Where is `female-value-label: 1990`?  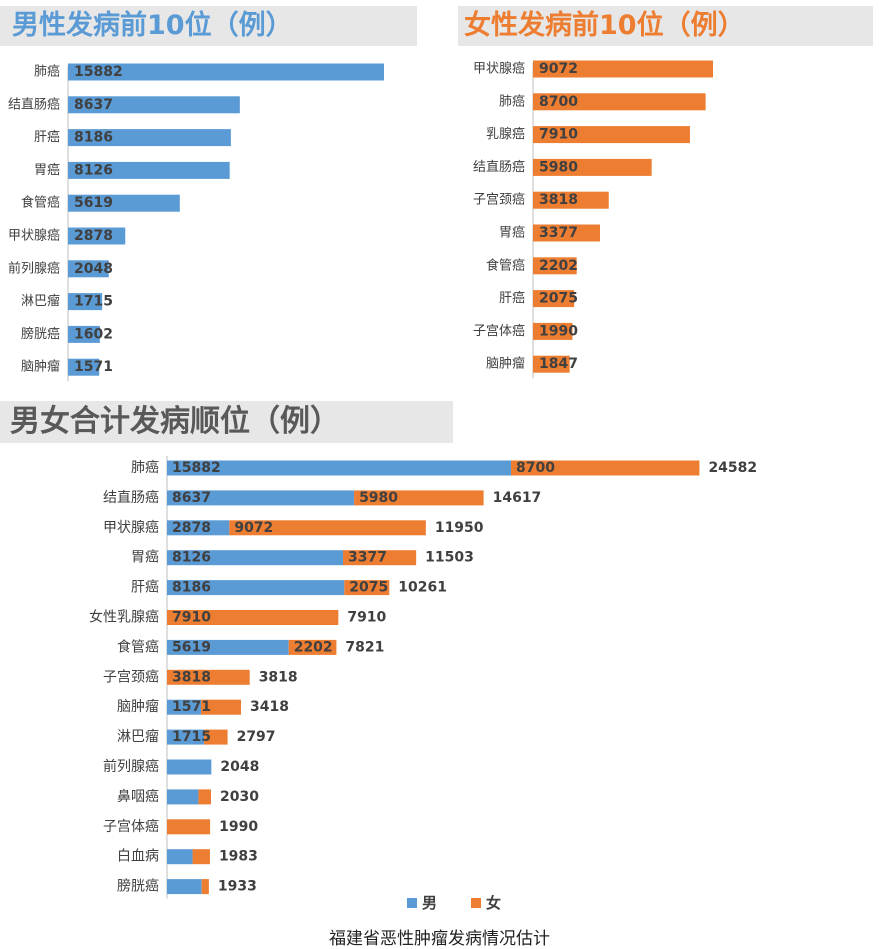
female-value-label: 1990 is located at coordinates (558, 331).